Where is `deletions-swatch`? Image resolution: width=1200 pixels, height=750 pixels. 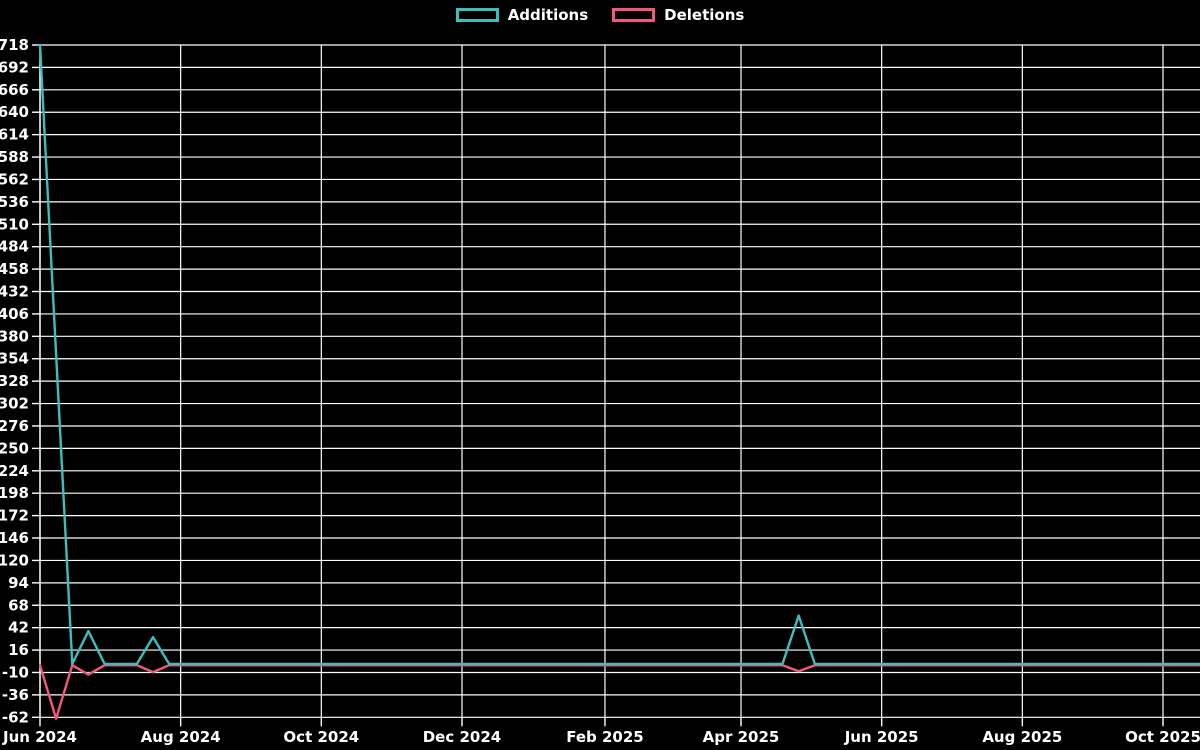
deletions-swatch is located at coordinates (634, 15).